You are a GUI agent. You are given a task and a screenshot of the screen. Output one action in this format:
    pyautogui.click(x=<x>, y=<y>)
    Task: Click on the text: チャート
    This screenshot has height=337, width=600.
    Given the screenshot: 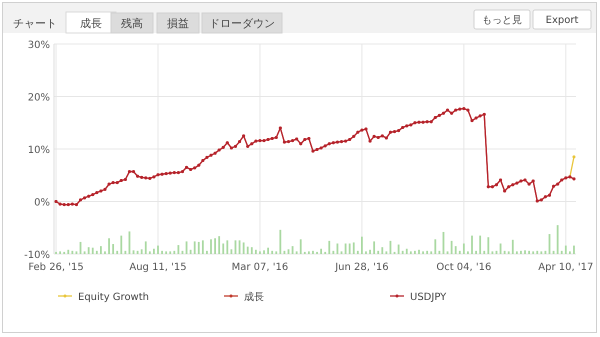 What is the action you would take?
    pyautogui.click(x=35, y=23)
    